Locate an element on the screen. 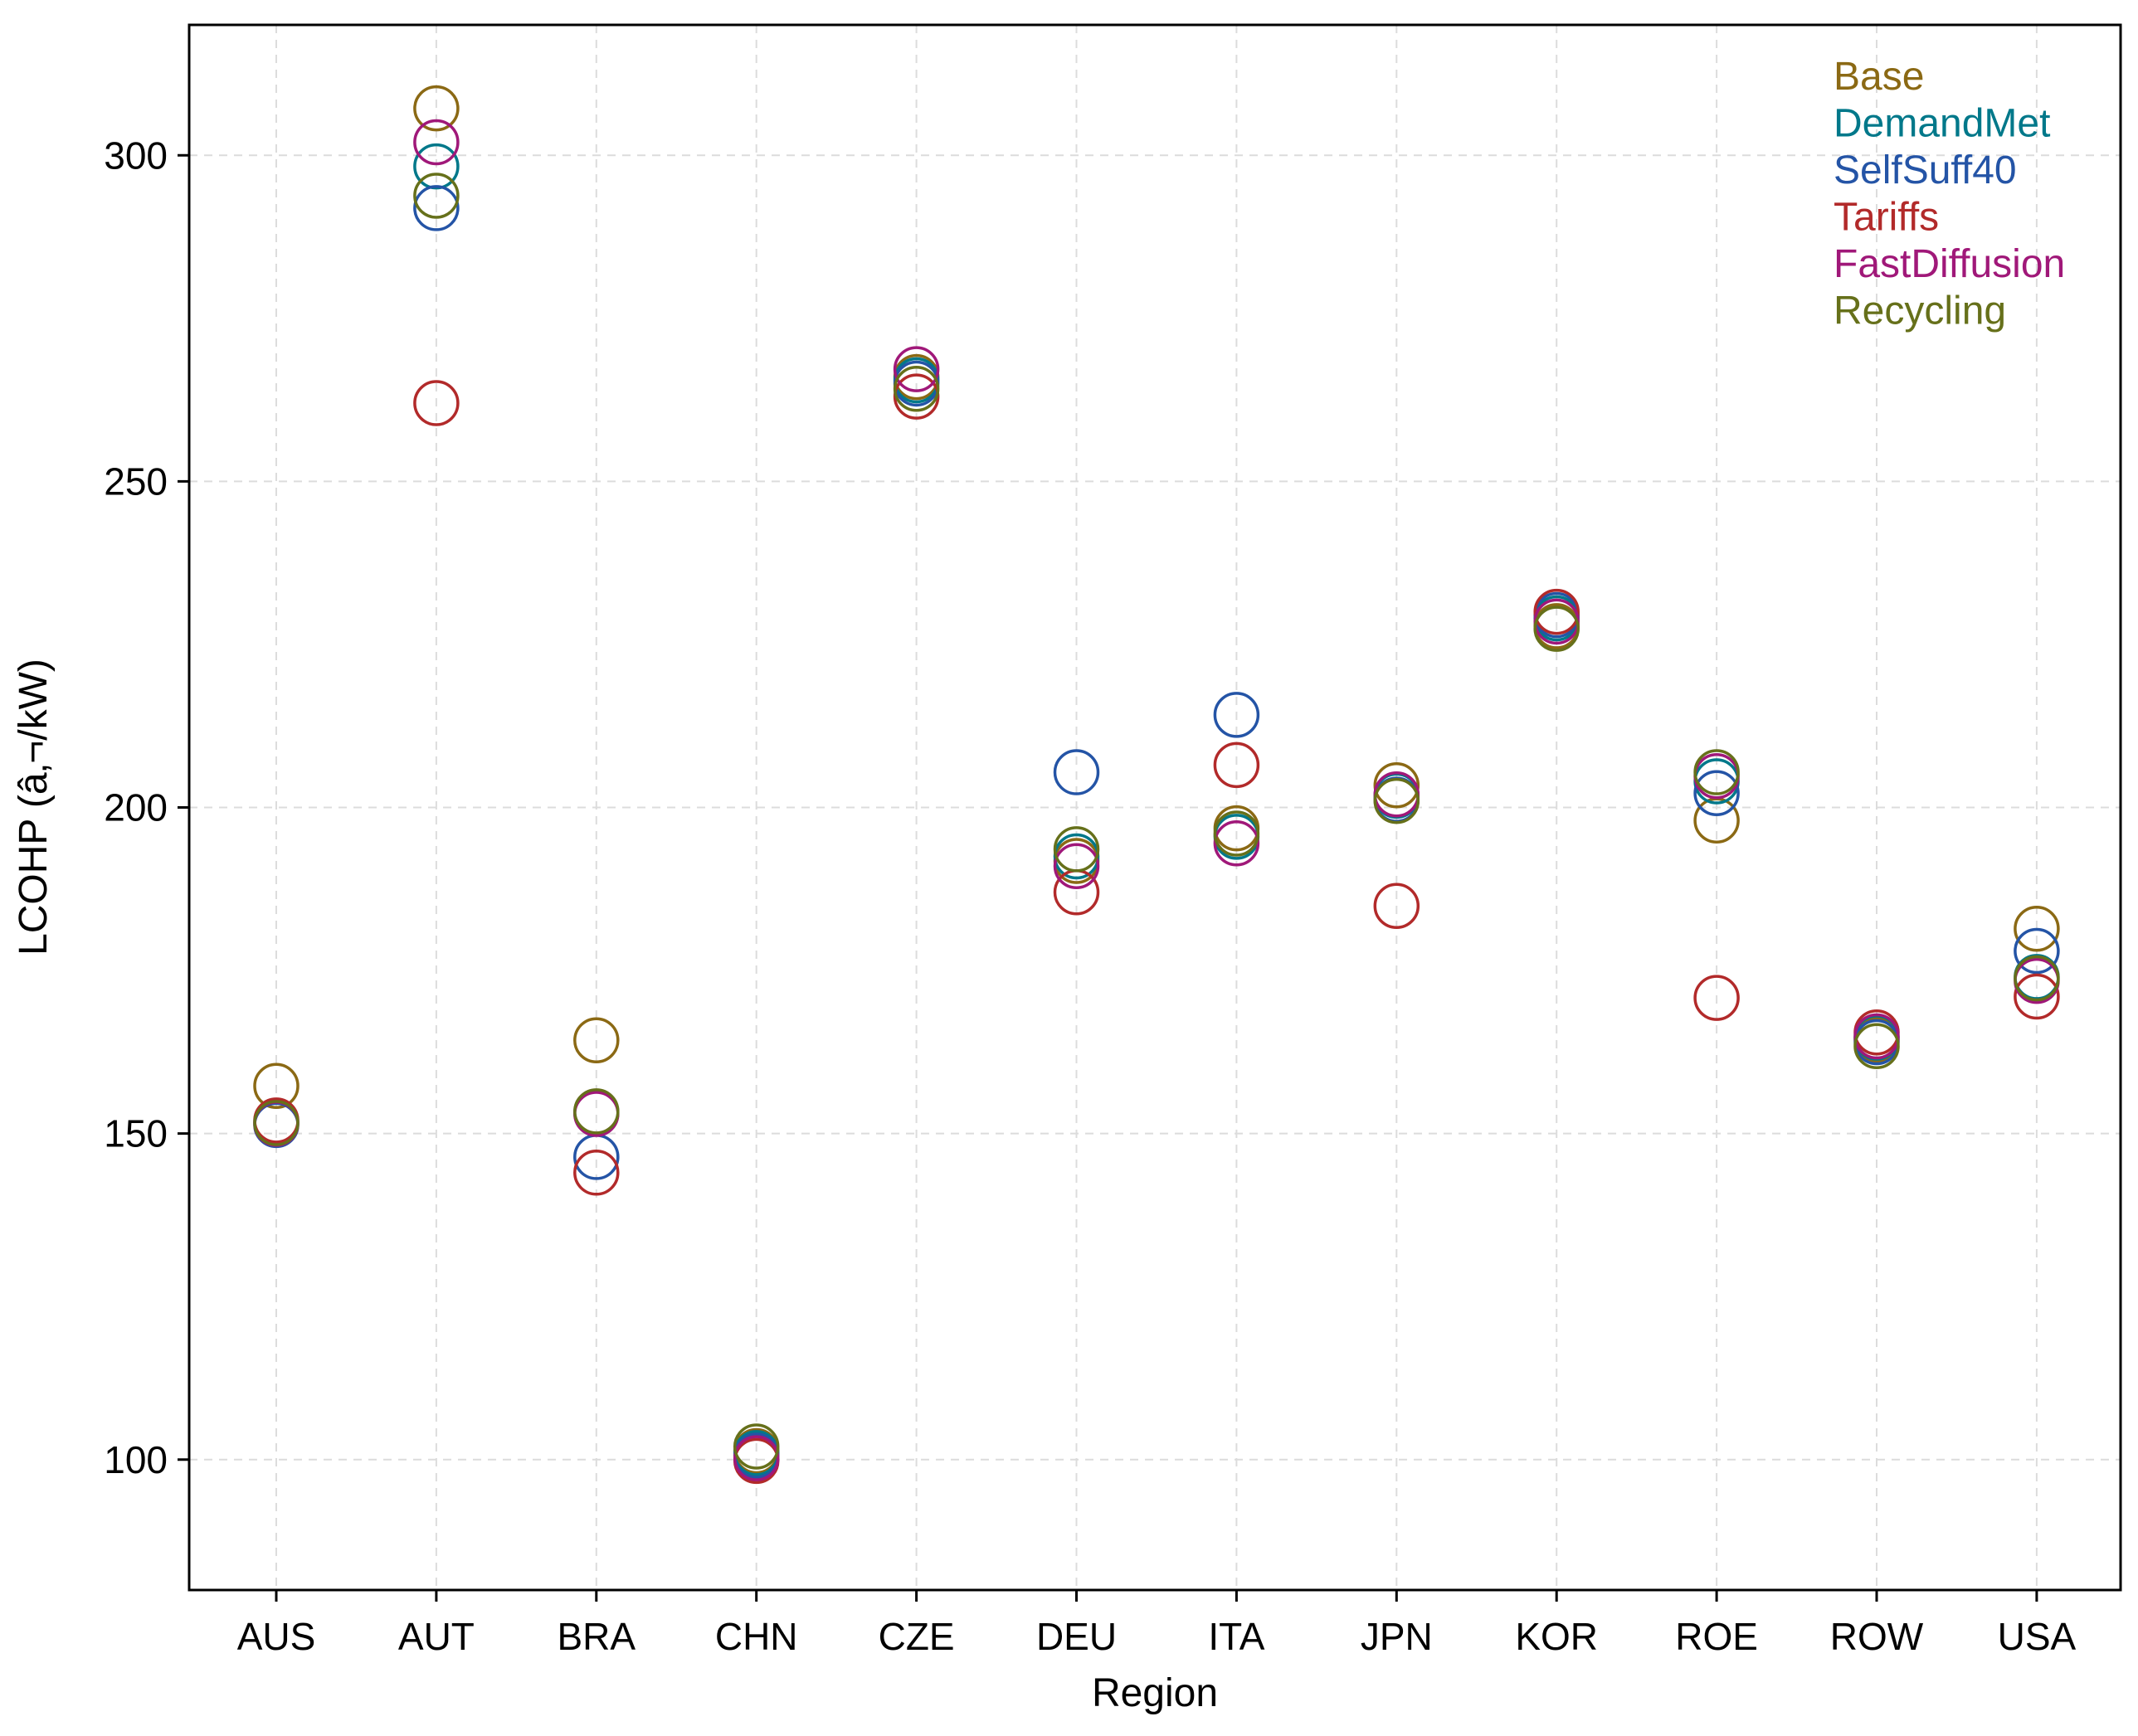 The image size is (2138, 1736). legend-entry: SelfSuff40 is located at coordinates (1926, 170).